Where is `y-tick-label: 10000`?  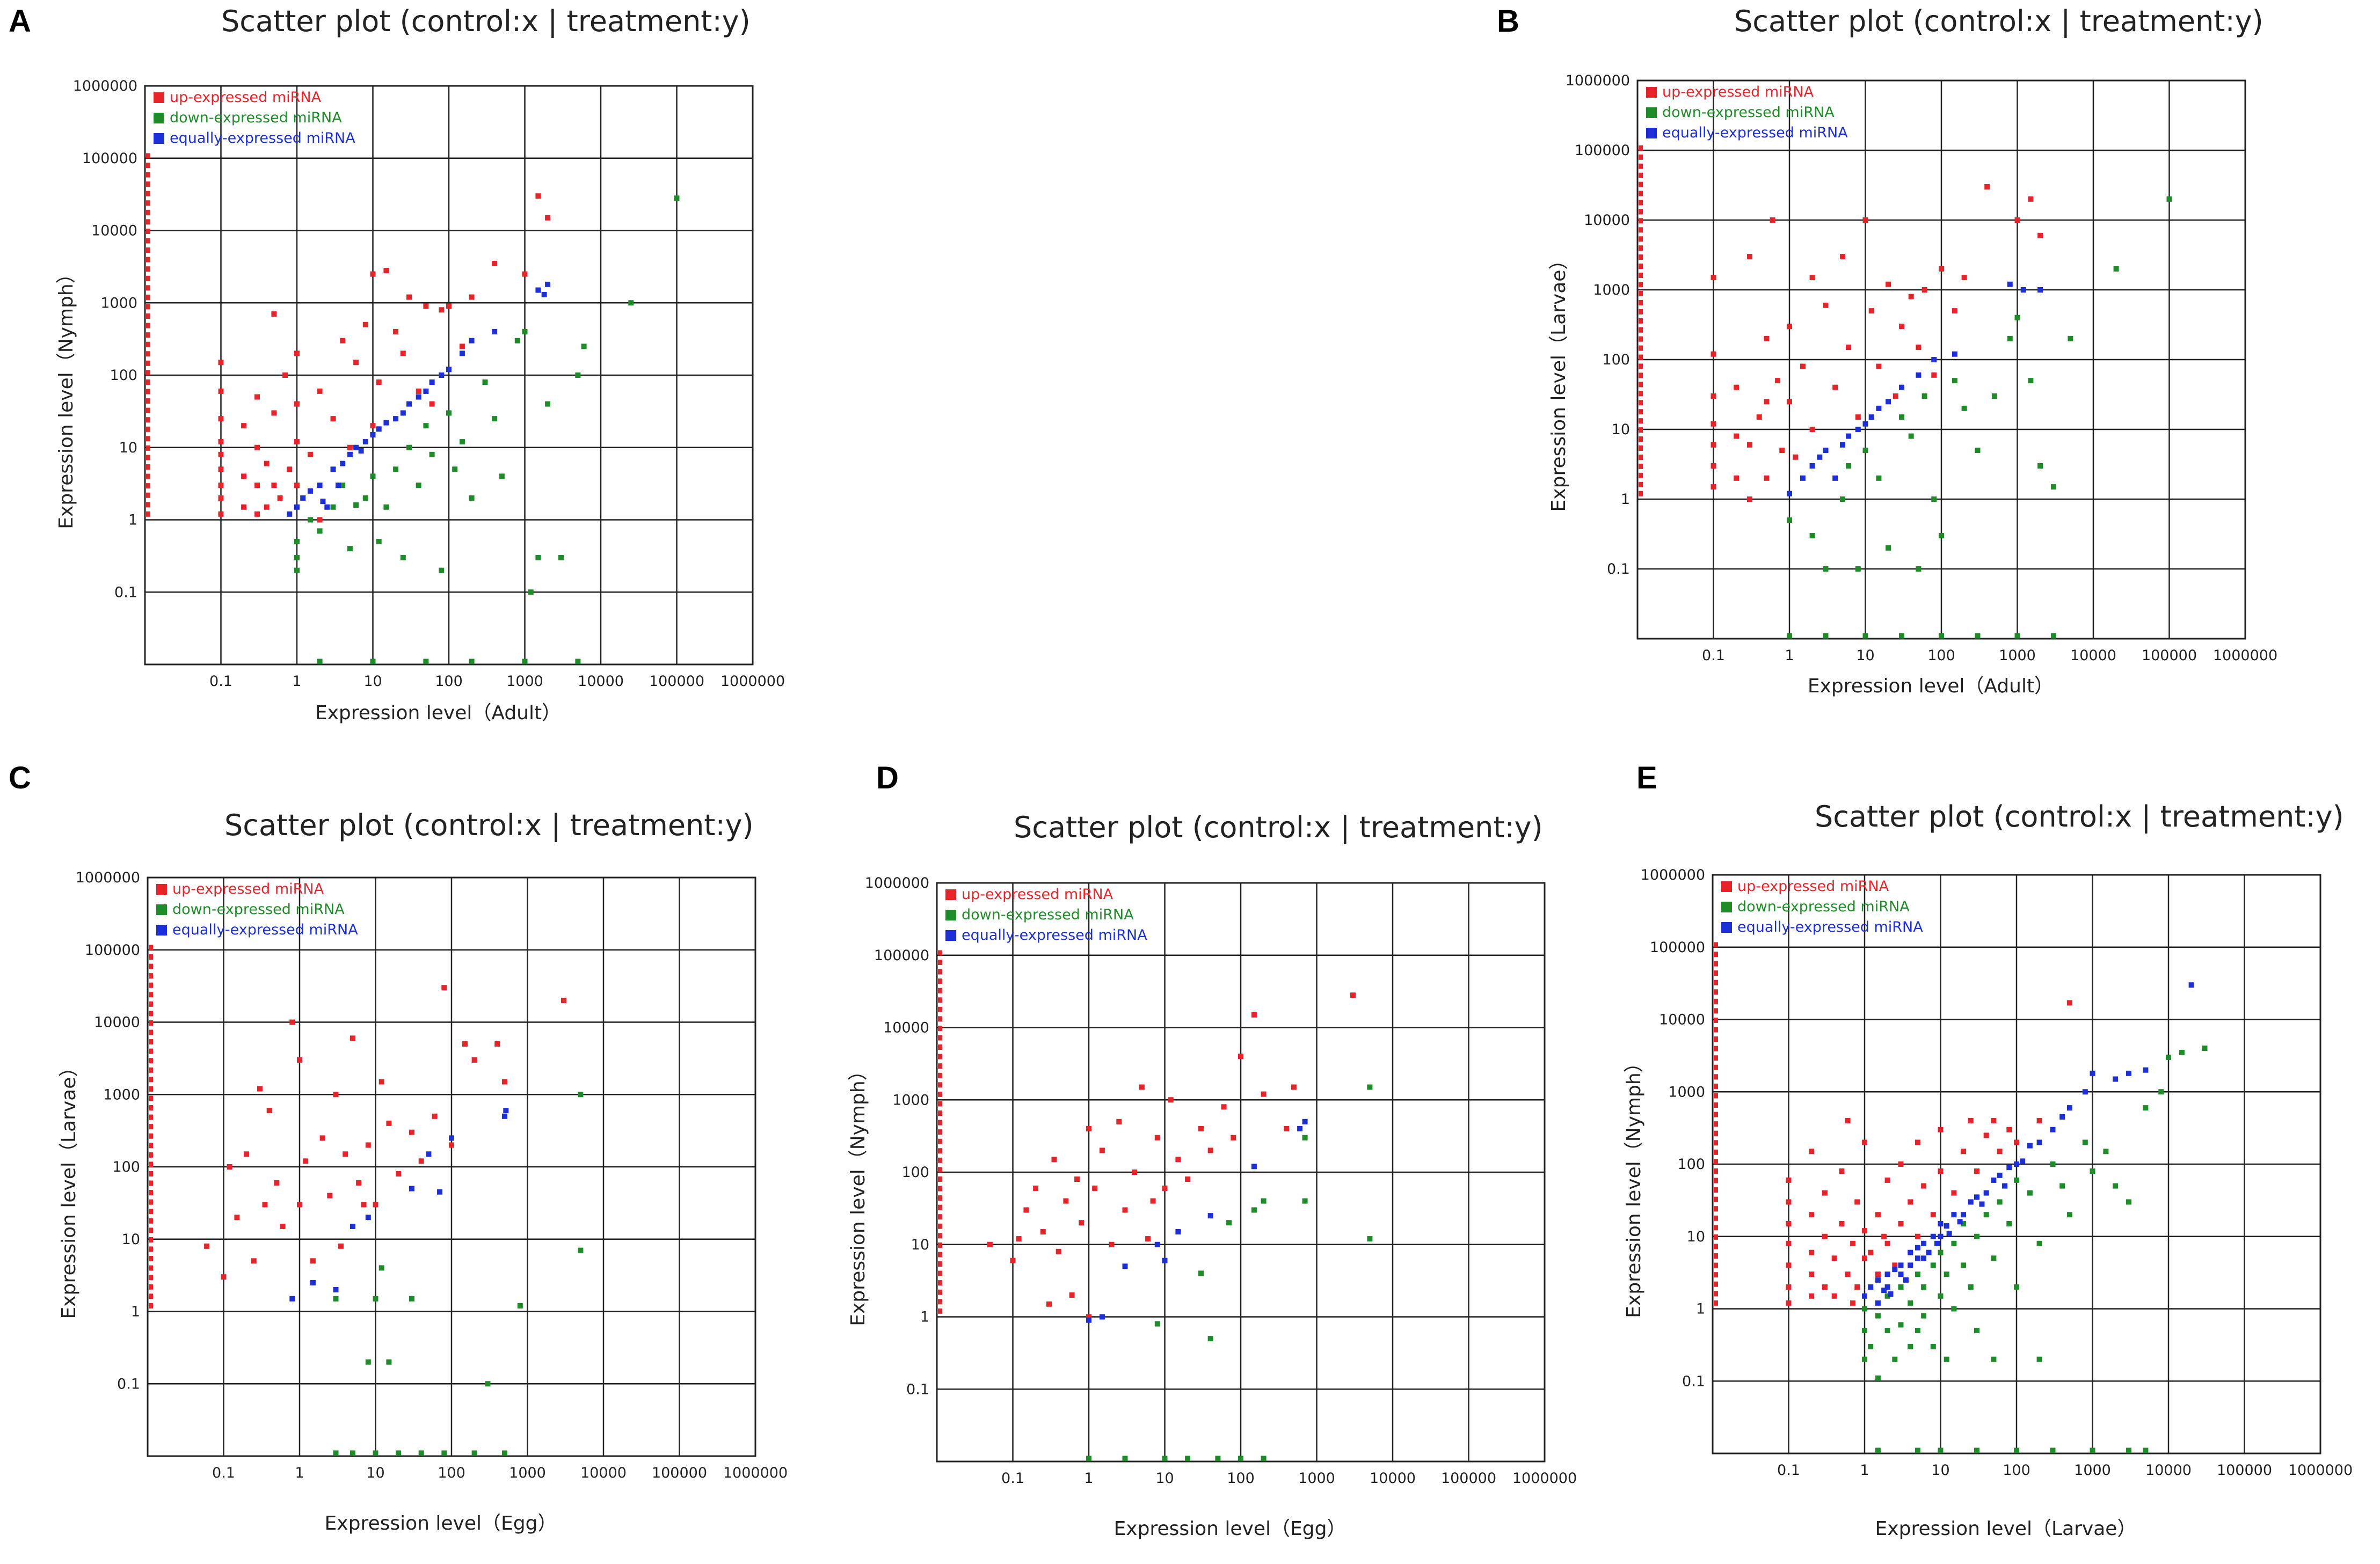 y-tick-label: 10000 is located at coordinates (1607, 221).